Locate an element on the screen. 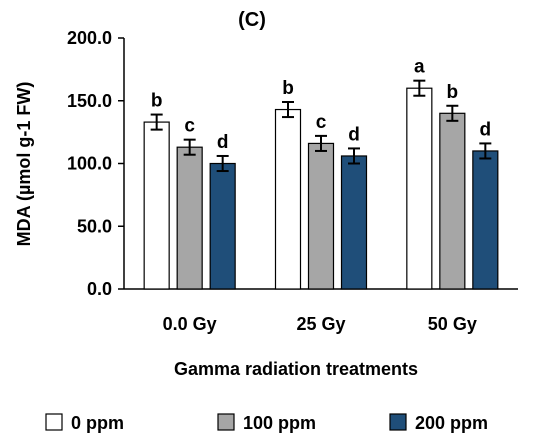  y-axis-label: MDA (µmol g-1 FW) is located at coordinates (24, 164).